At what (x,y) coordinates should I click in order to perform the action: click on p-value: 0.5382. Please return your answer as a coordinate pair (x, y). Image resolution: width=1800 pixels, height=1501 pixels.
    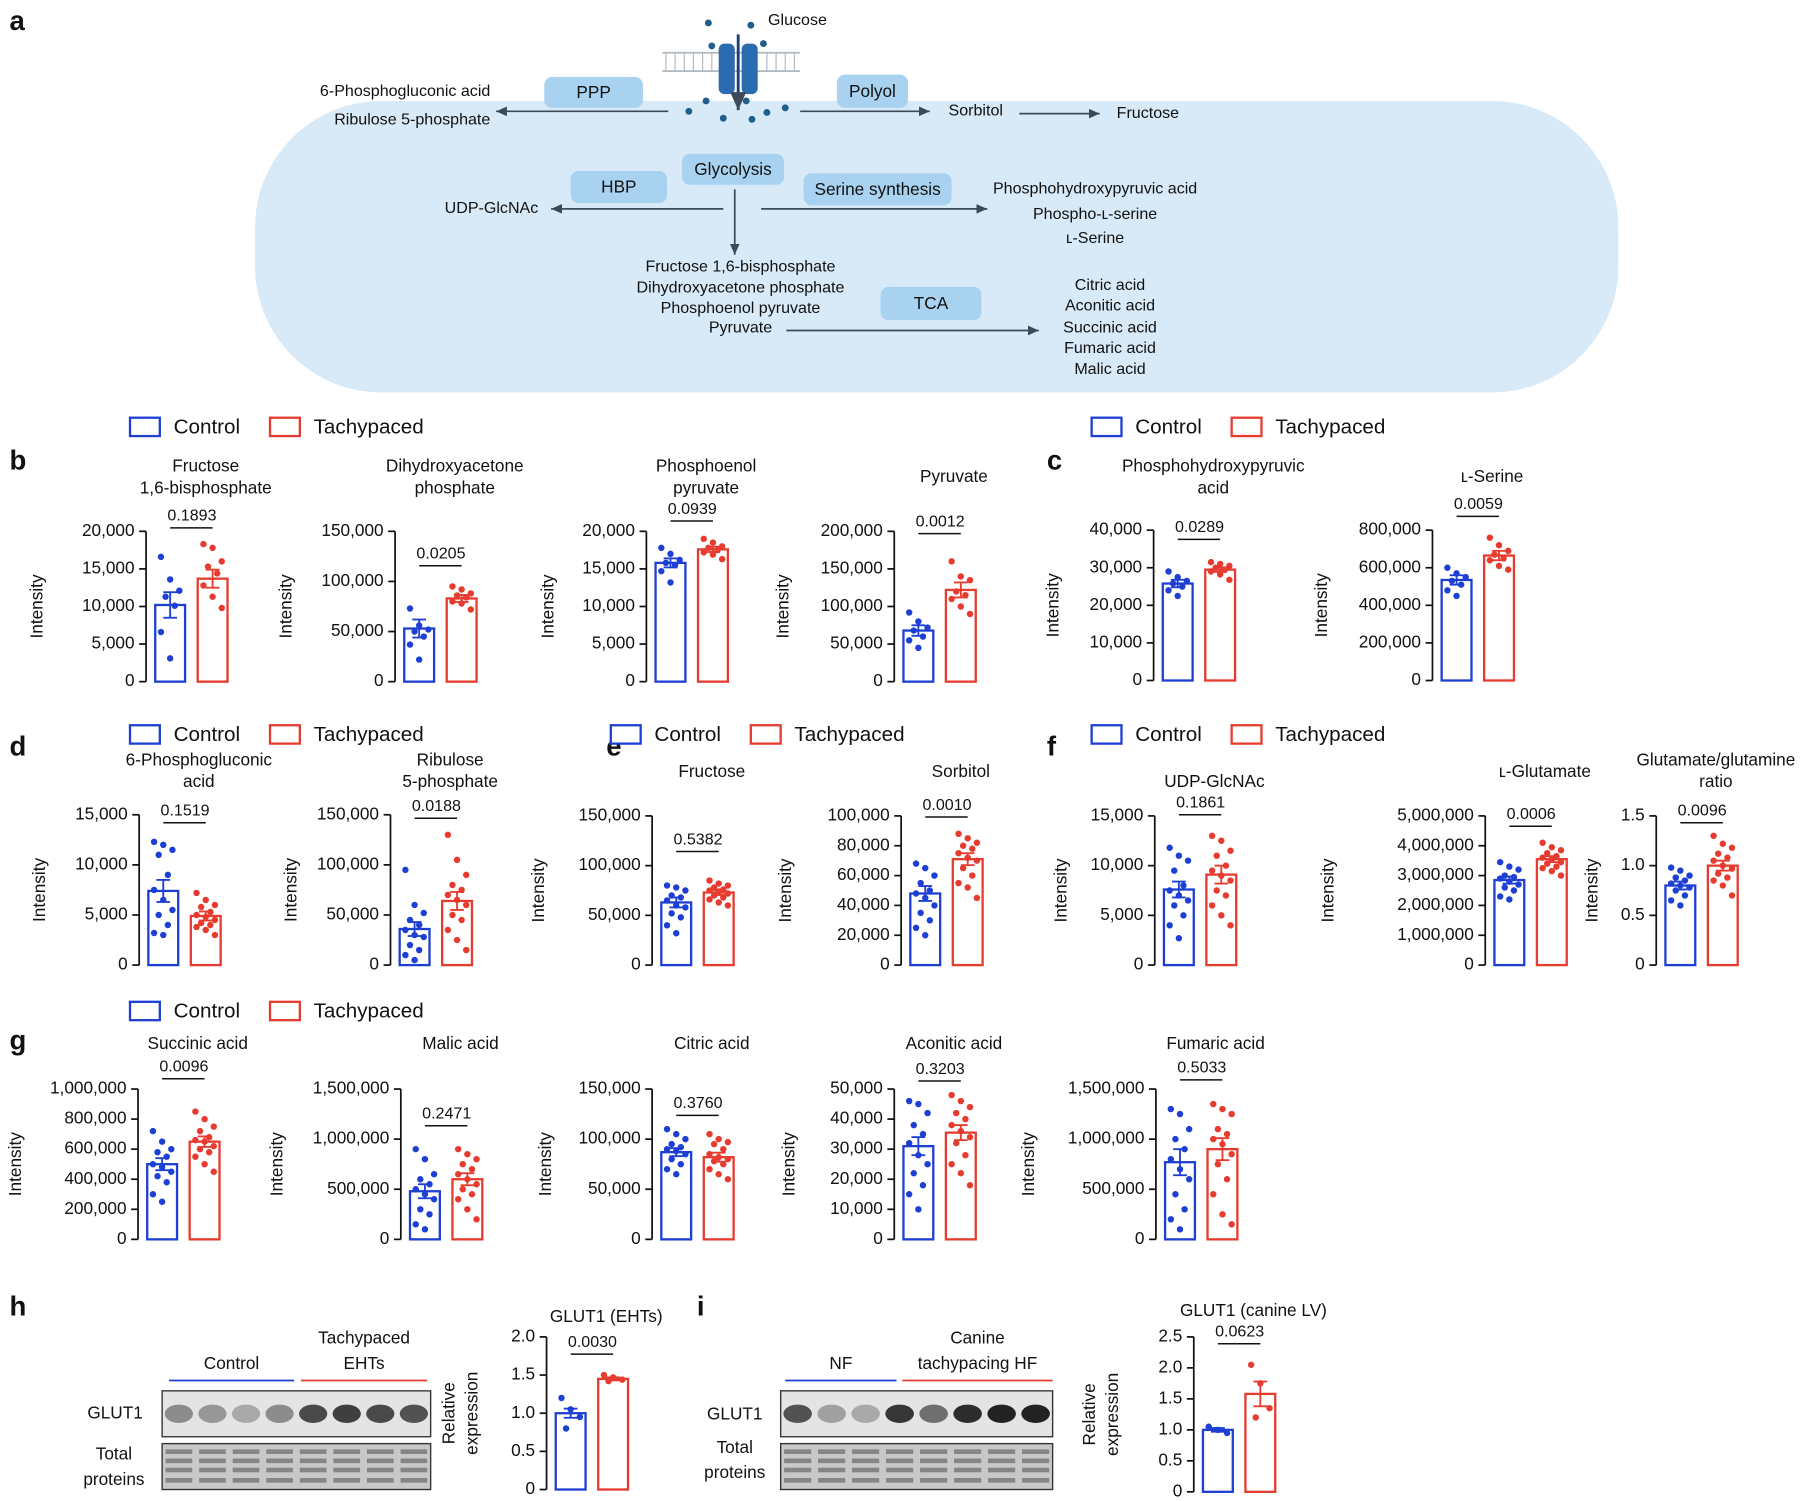
    Looking at the image, I should click on (697, 839).